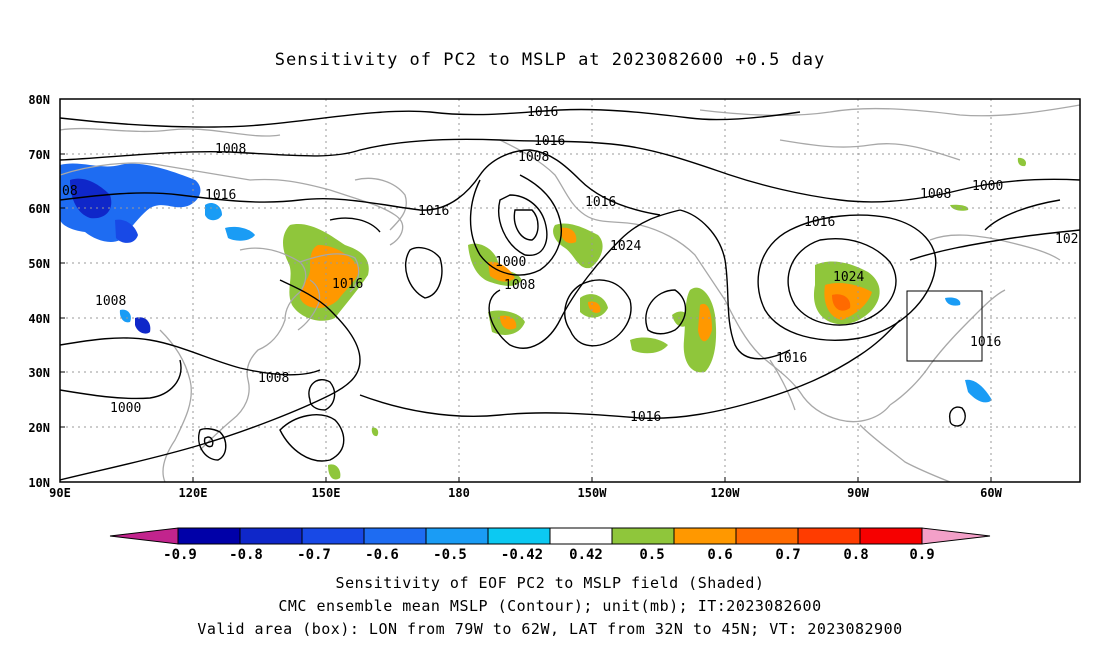 Image resolution: width=1100 pixels, height=650 pixels. I want to click on colorbar-label: 0.8, so click(855, 555).